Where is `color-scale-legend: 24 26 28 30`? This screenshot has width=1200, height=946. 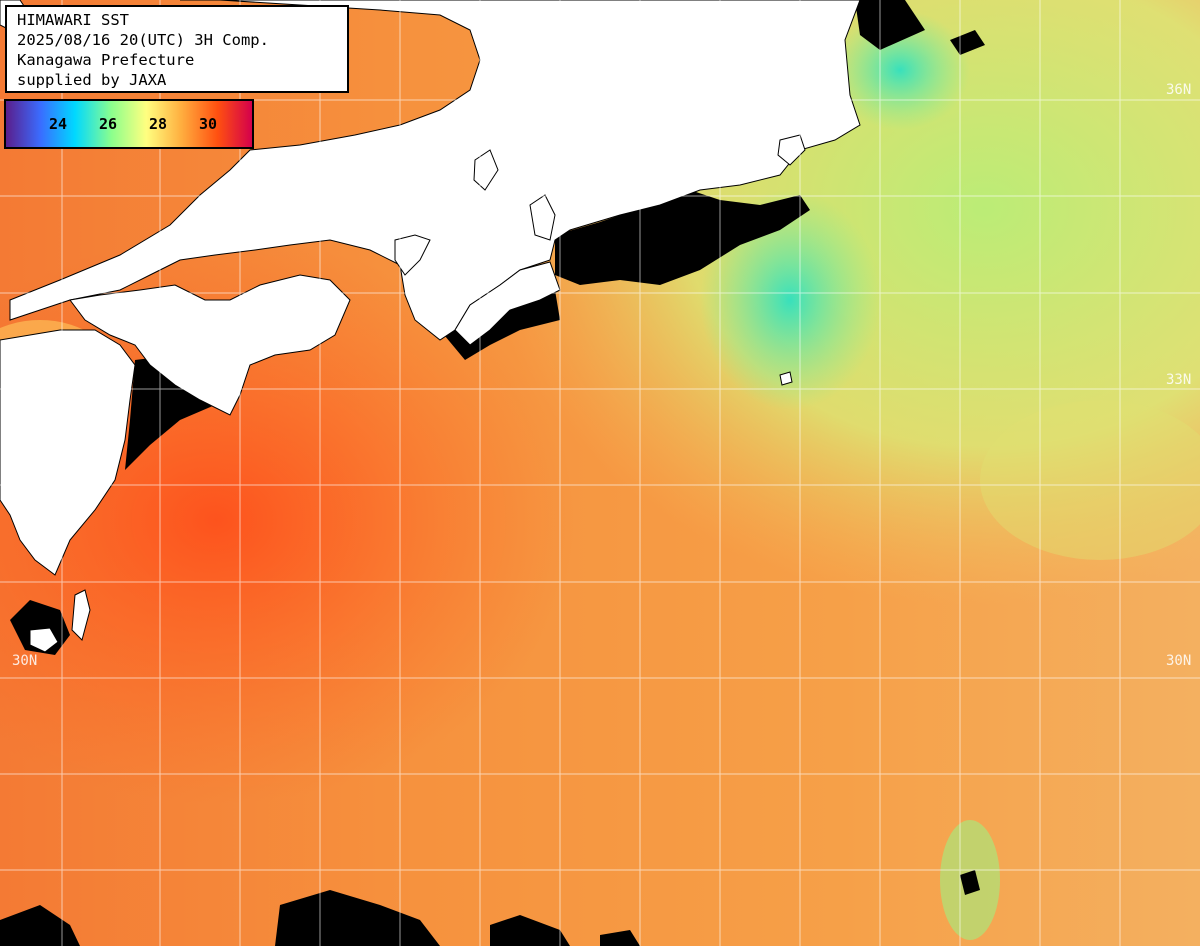
color-scale-legend: 24 26 28 30 is located at coordinates (129, 124).